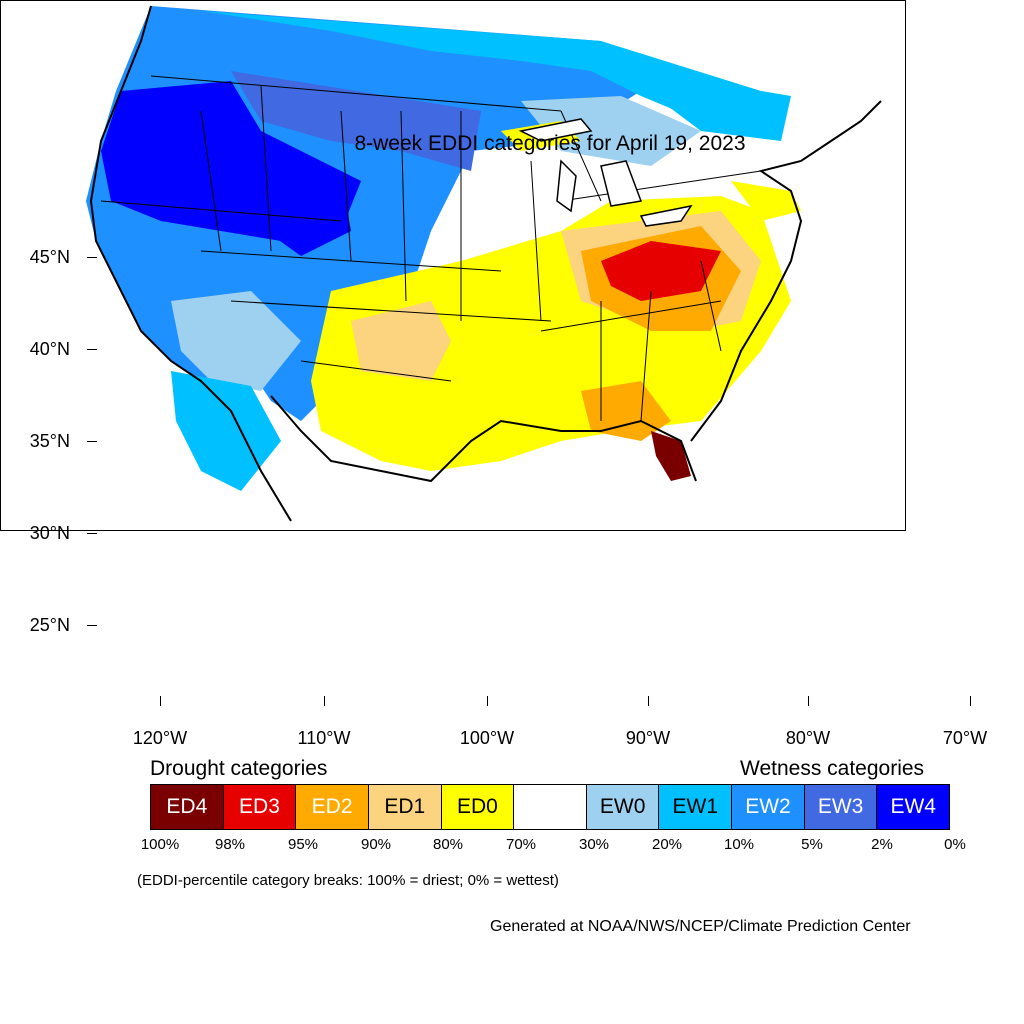 The image size is (1024, 1024). I want to click on legend-swatch-ed4: ED4, so click(187, 807).